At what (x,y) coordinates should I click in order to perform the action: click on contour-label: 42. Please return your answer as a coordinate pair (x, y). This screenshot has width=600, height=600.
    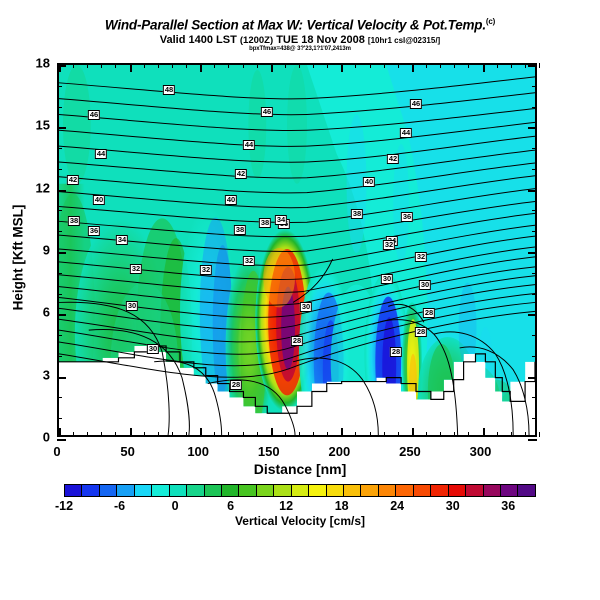
    Looking at the image, I should click on (393, 159).